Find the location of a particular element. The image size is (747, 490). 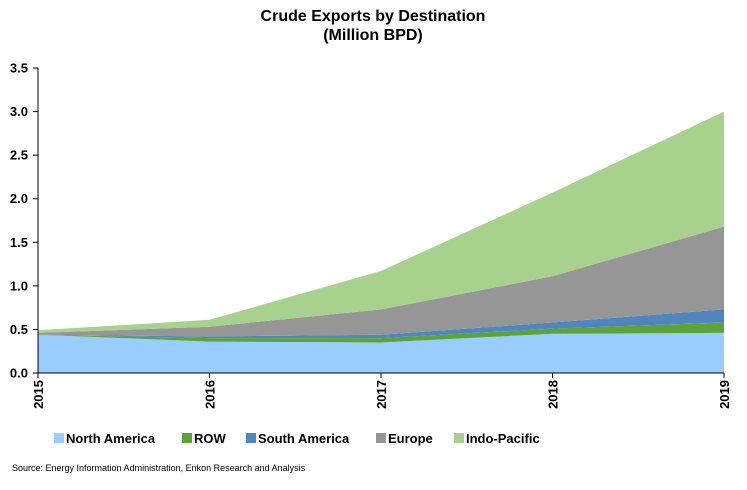

y-tick-label: 3.0 is located at coordinates (19, 111).